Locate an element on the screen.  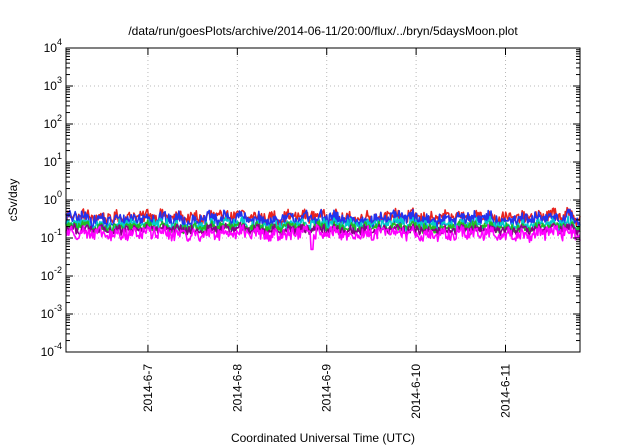
y-tick-label: 10⁻⁴ is located at coordinates (51, 350).